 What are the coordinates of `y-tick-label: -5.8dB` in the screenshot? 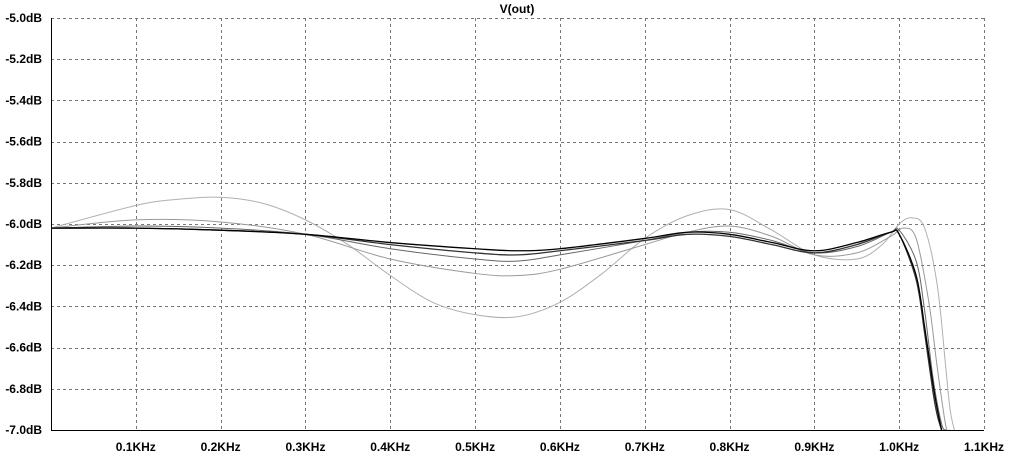 It's located at (23, 183).